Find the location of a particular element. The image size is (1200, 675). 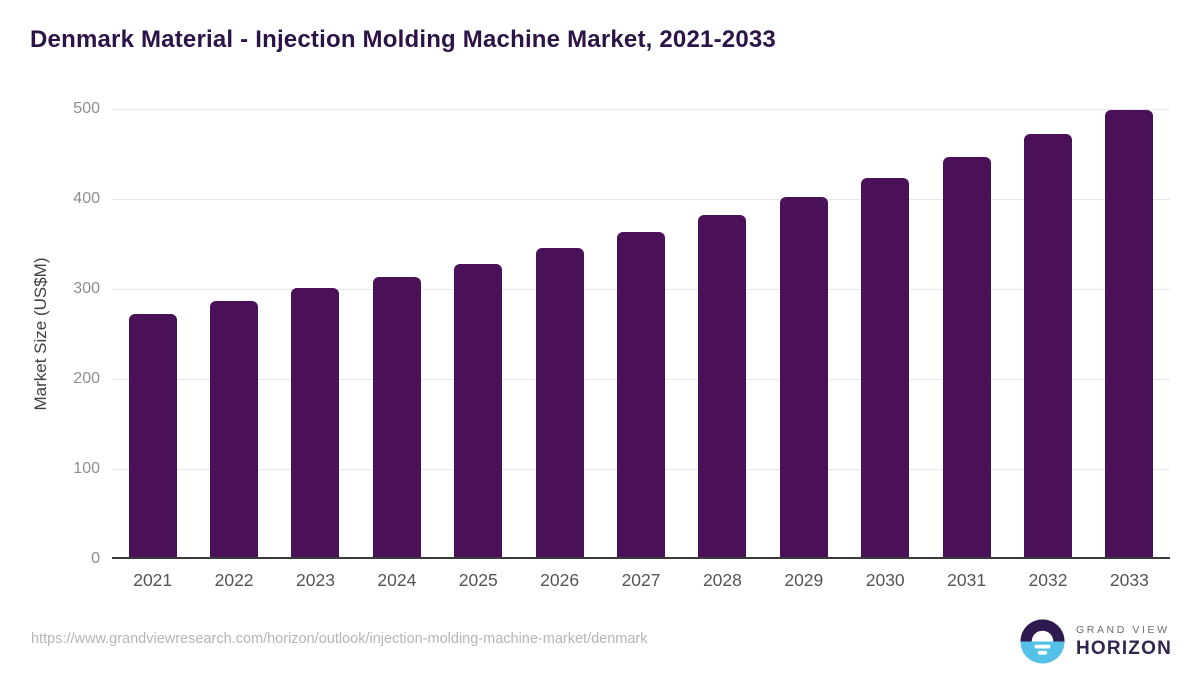

bar-2025 is located at coordinates (478, 410).